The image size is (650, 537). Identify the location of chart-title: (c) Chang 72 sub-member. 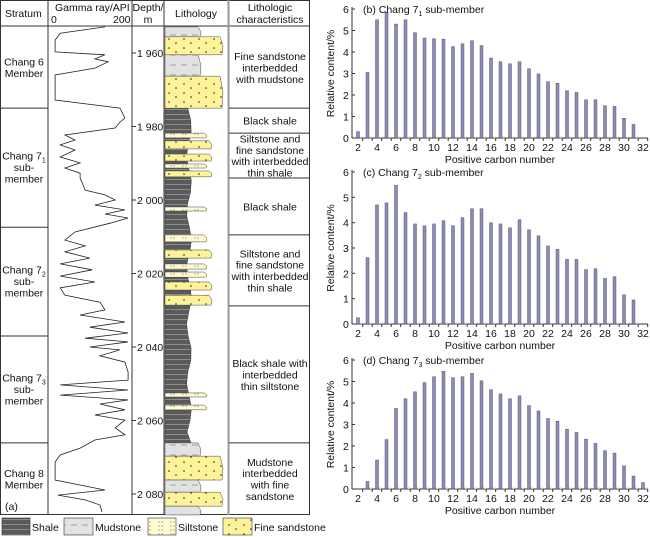
(423, 174).